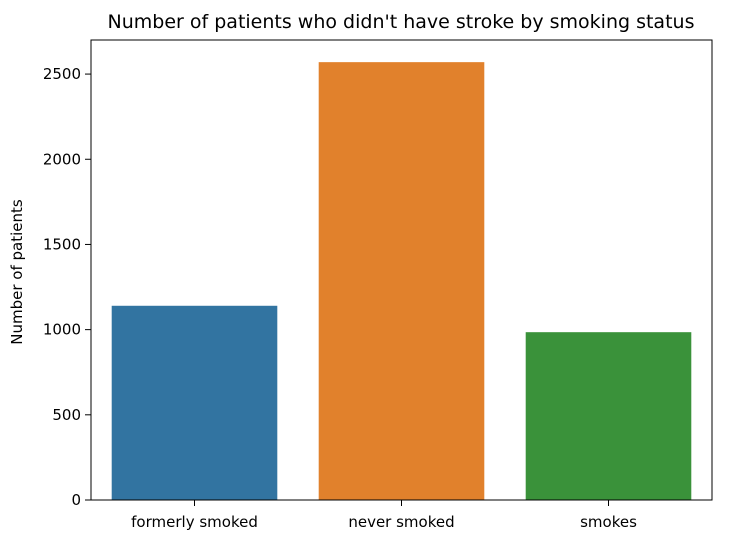 Image resolution: width=730 pixels, height=542 pixels. I want to click on x-tick-label: smokes, so click(608, 522).